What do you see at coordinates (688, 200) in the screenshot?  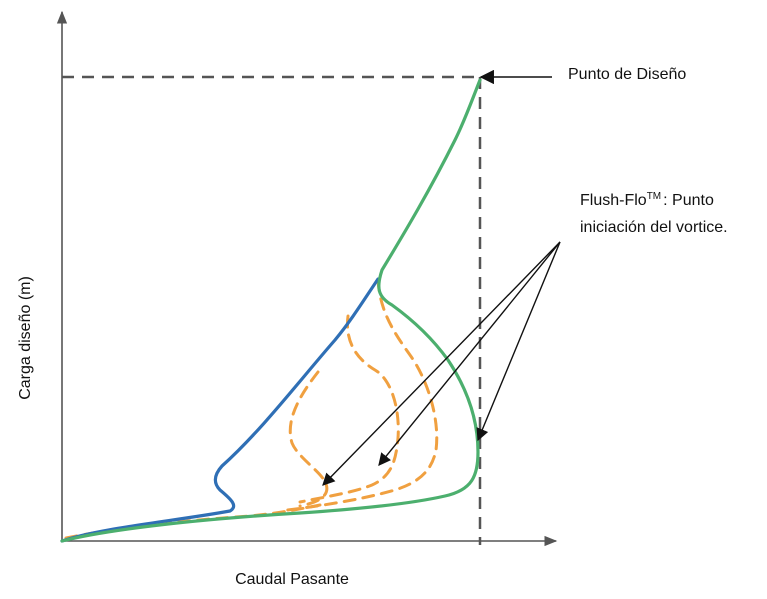 I see `flush-flo-suffix: : Punto` at bounding box center [688, 200].